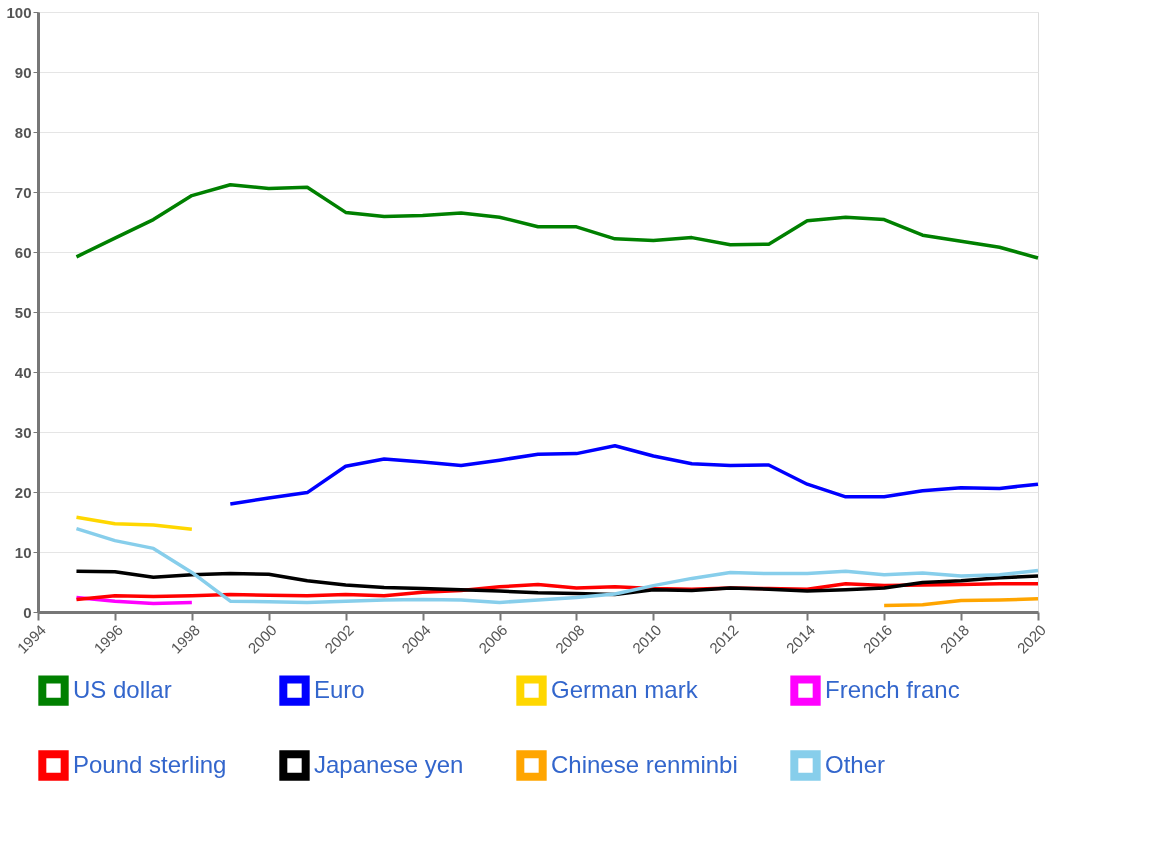 Image resolution: width=1174 pixels, height=850 pixels. Describe the element at coordinates (389, 764) in the screenshot. I see `legend-label: Japanese yen` at that location.